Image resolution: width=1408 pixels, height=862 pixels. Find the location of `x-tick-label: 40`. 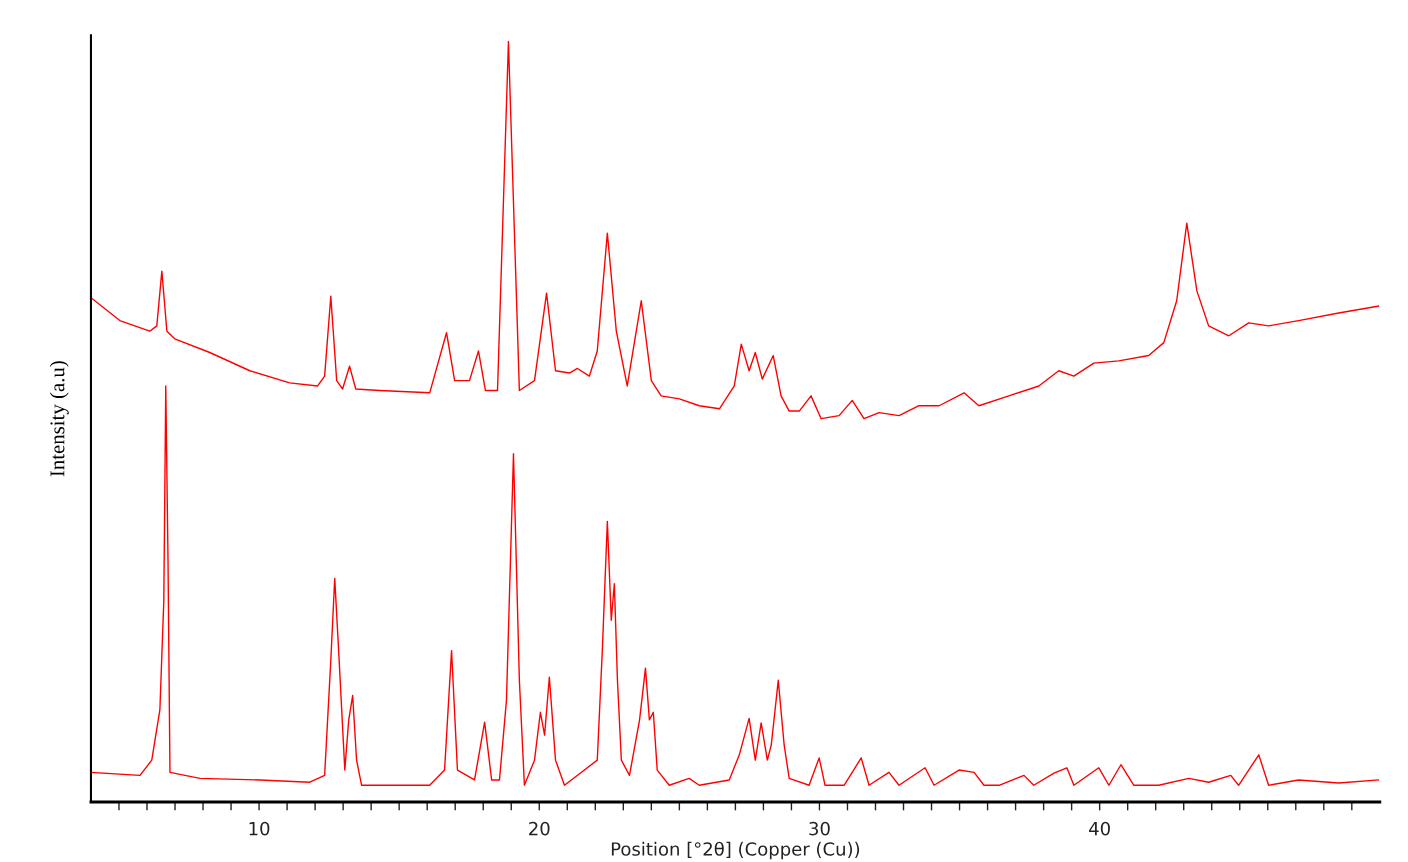

x-tick-label: 40 is located at coordinates (1099, 828).